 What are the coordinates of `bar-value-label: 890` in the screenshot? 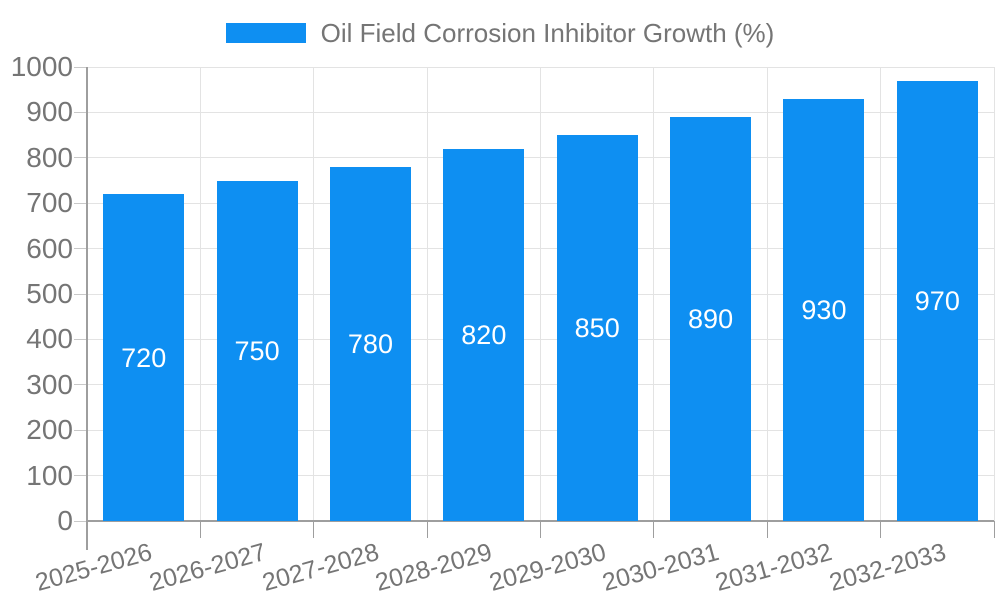 It's located at (711, 318).